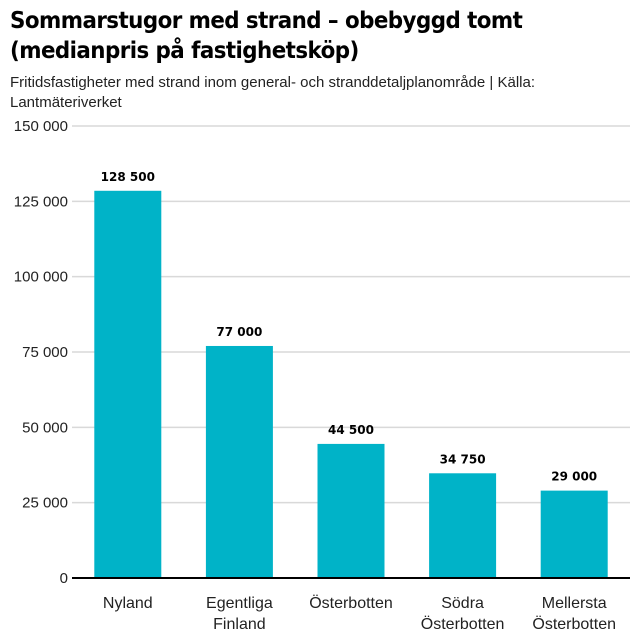 The width and height of the screenshot is (640, 640). What do you see at coordinates (574, 477) in the screenshot?
I see `data-label: 29 000` at bounding box center [574, 477].